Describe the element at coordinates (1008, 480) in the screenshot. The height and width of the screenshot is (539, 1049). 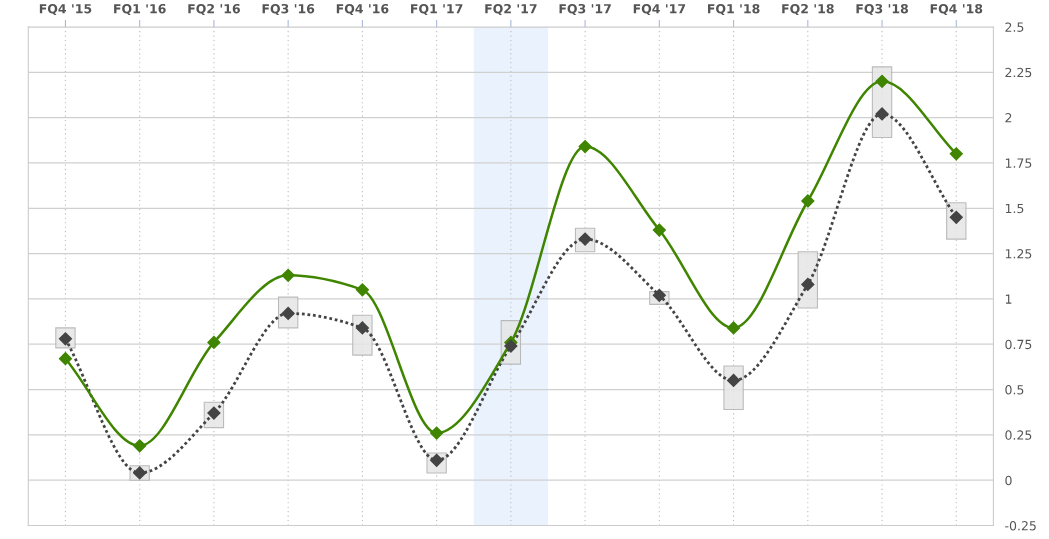
I see `y-tick-label: 0` at that location.